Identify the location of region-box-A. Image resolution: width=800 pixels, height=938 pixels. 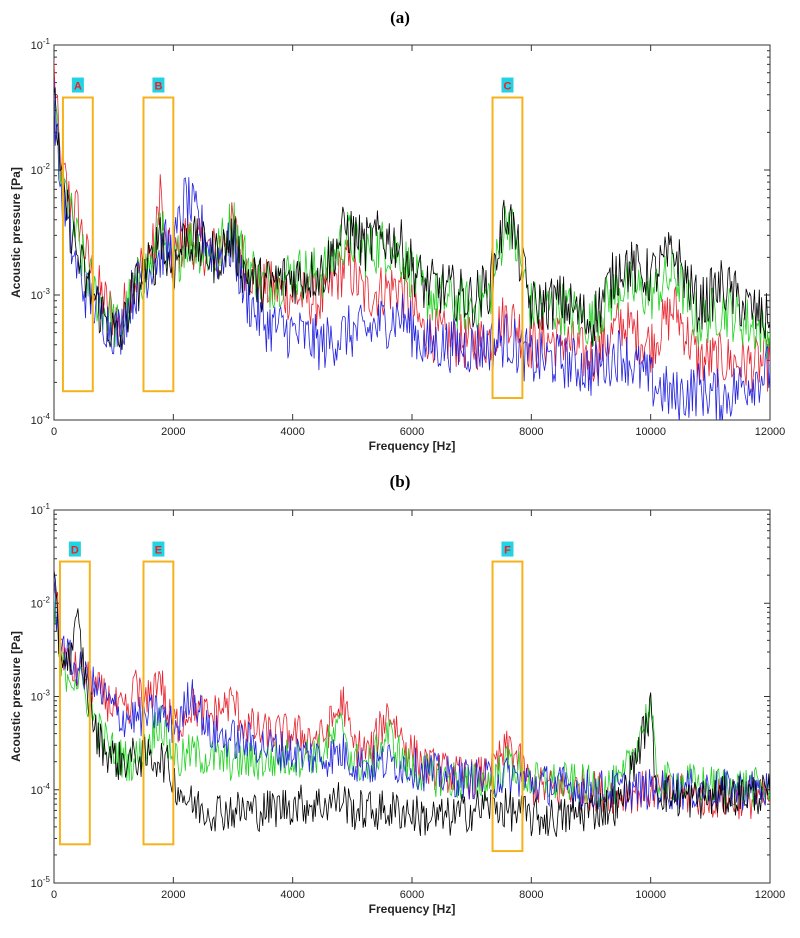
(77, 244).